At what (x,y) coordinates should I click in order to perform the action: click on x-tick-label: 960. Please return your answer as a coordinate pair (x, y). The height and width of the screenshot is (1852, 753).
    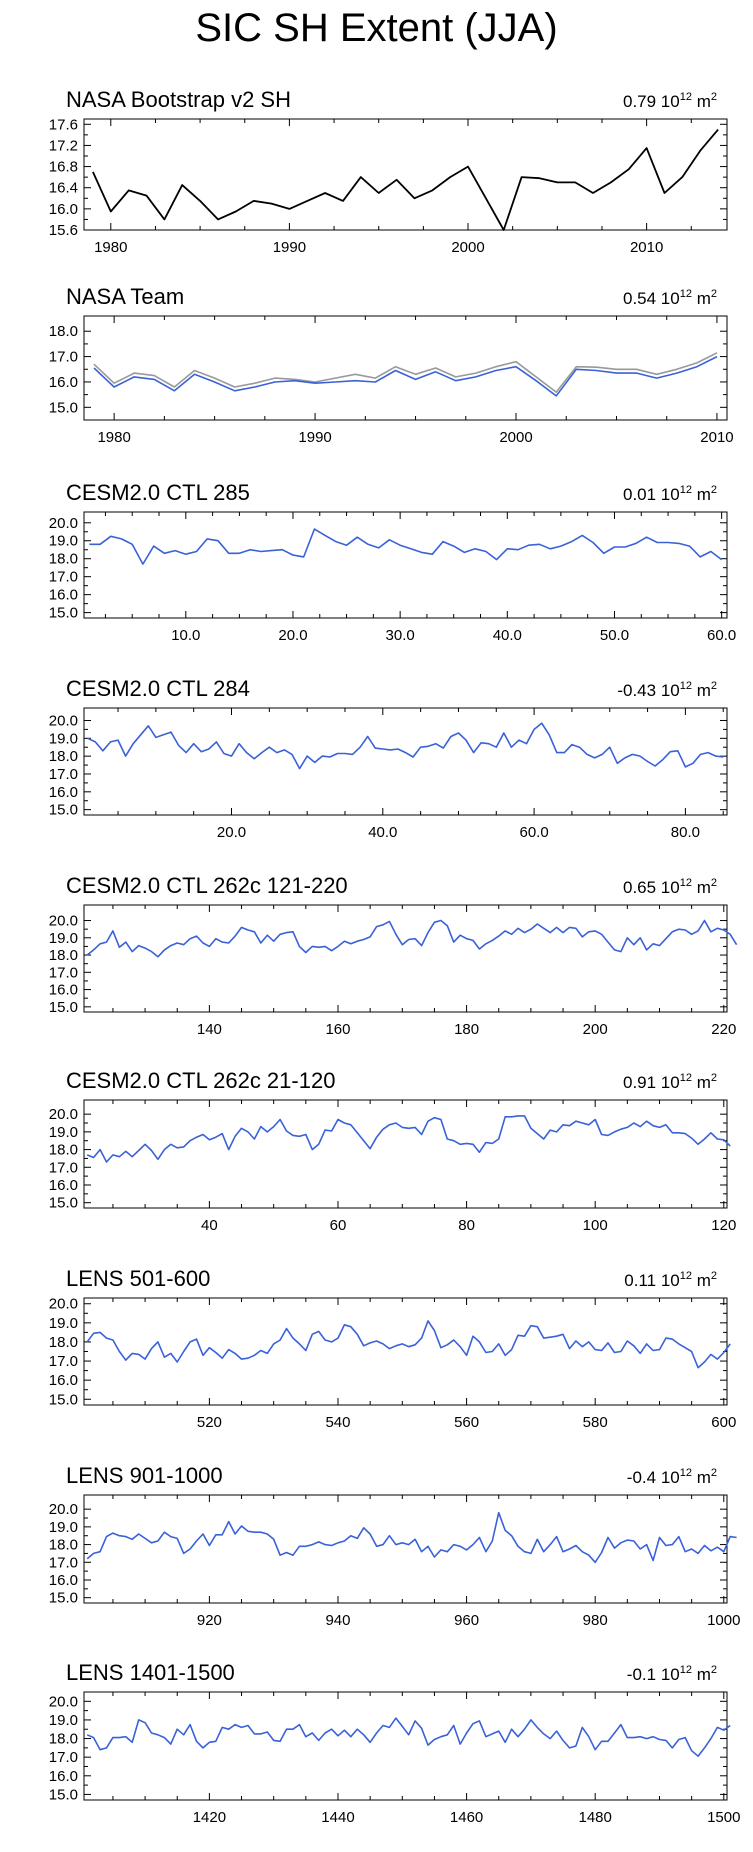
    Looking at the image, I should click on (466, 1620).